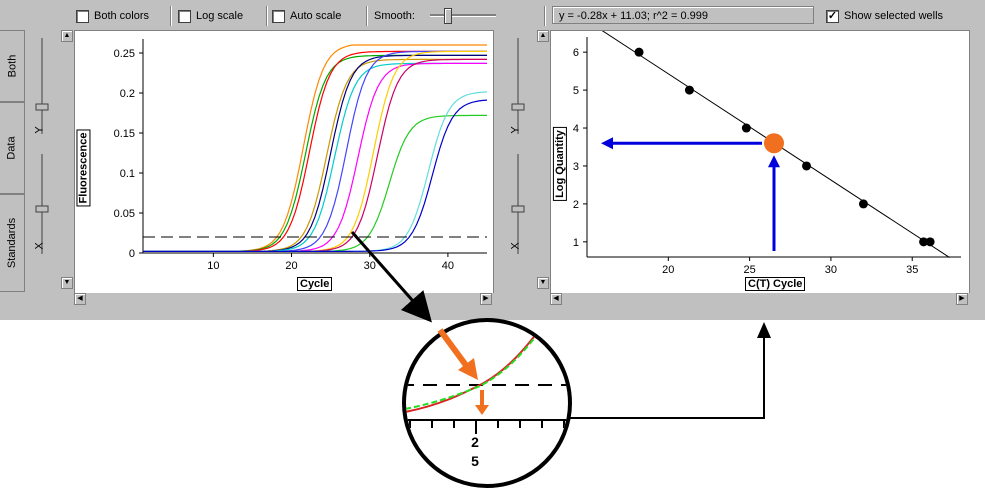 This screenshot has width=985, height=495. I want to click on y-tick-label: 2, so click(576, 205).